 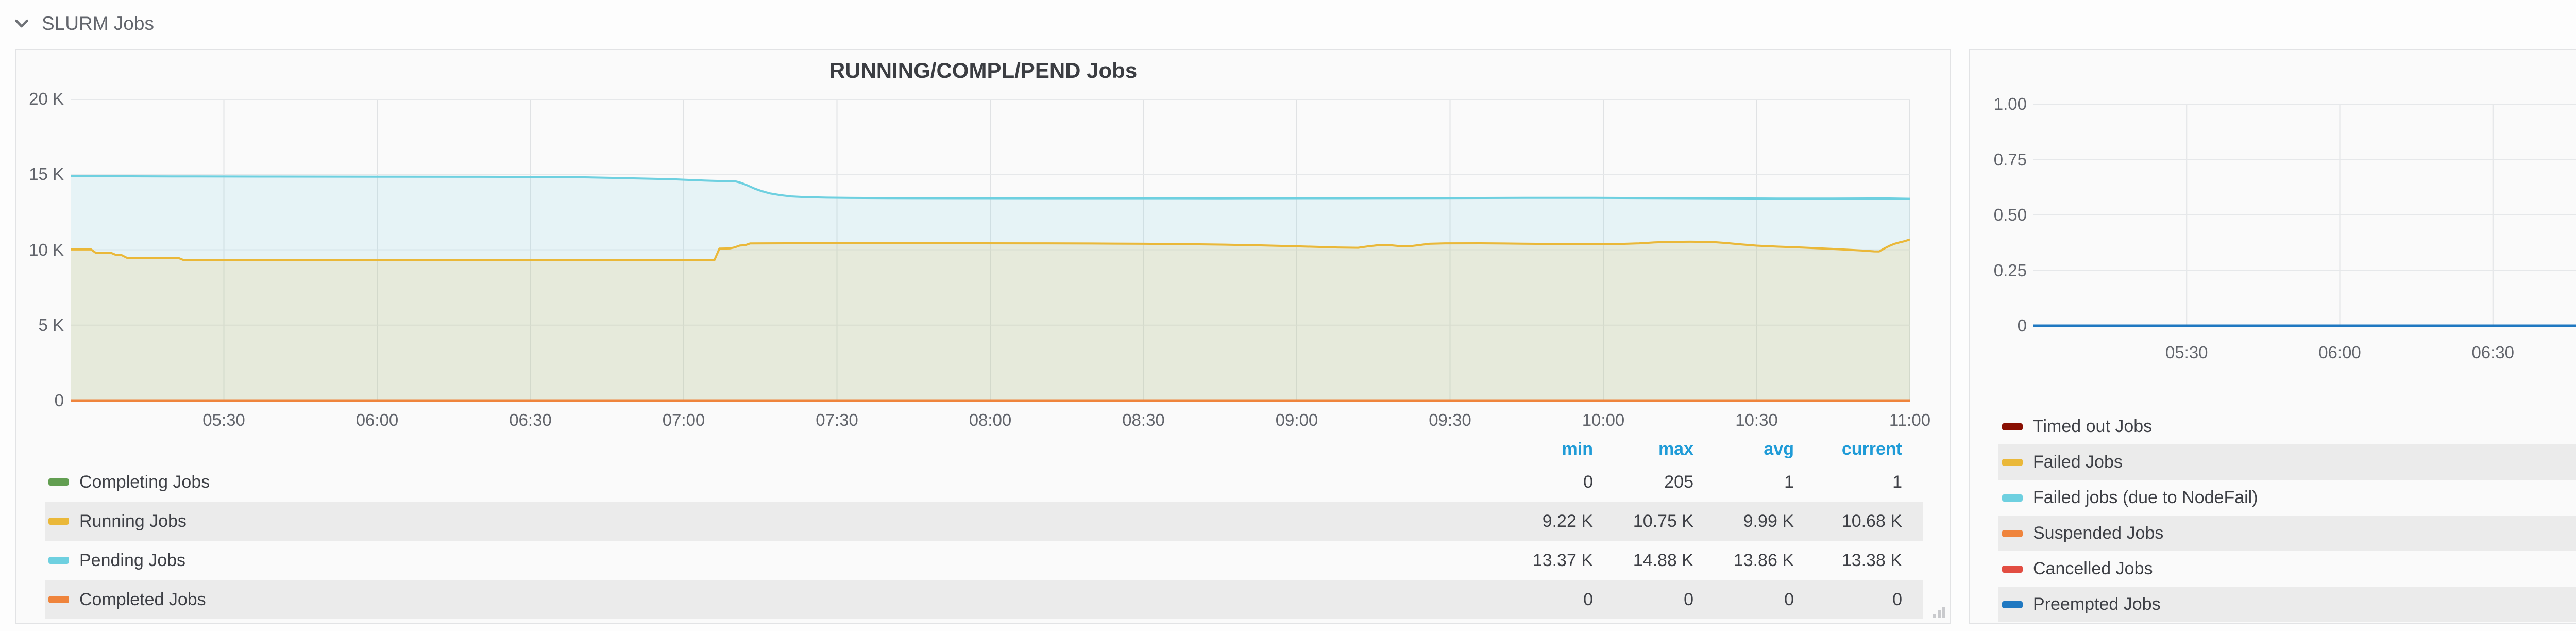 I want to click on legend-series-name: Cancelled Jobs, so click(x=2093, y=568).